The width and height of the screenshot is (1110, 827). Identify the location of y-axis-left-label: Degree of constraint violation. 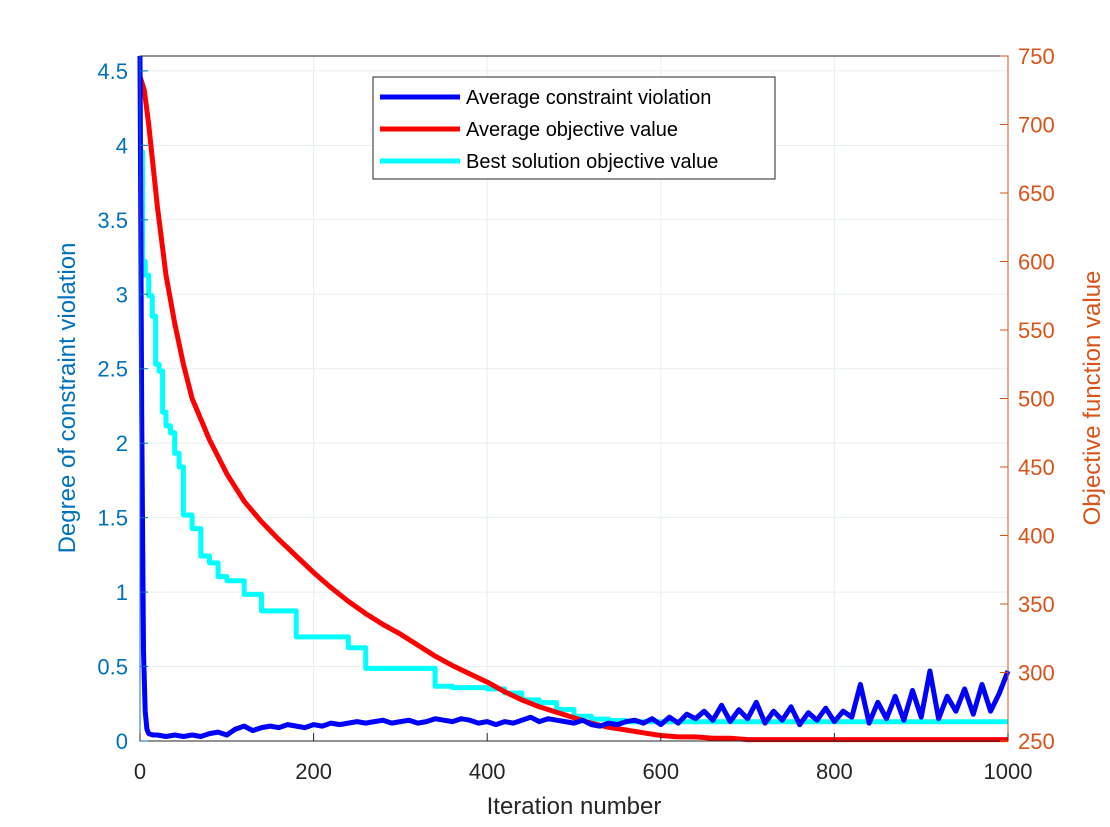
(67, 398).